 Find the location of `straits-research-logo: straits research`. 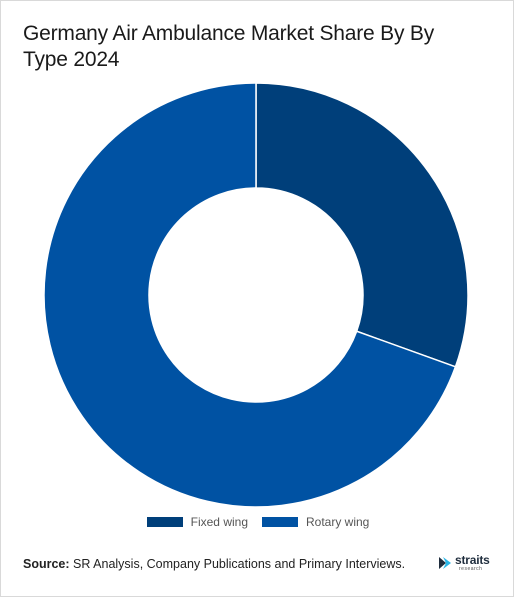

straits-research-logo: straits research is located at coordinates (465, 564).